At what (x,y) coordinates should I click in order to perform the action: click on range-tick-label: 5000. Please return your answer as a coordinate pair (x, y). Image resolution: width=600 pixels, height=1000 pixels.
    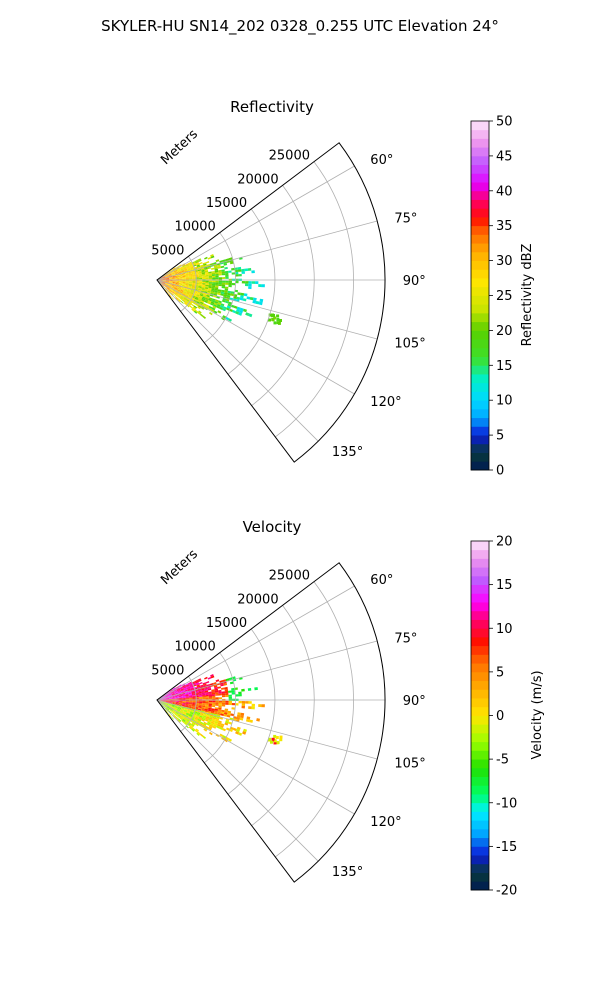
    Looking at the image, I should click on (167, 250).